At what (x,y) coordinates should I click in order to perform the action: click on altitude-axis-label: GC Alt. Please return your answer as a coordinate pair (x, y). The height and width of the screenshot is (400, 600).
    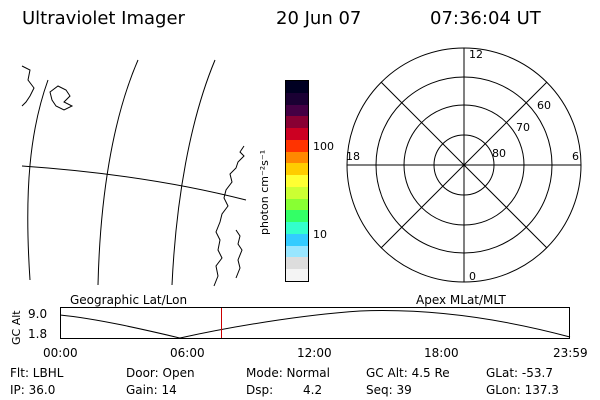
    Looking at the image, I should click on (16, 327).